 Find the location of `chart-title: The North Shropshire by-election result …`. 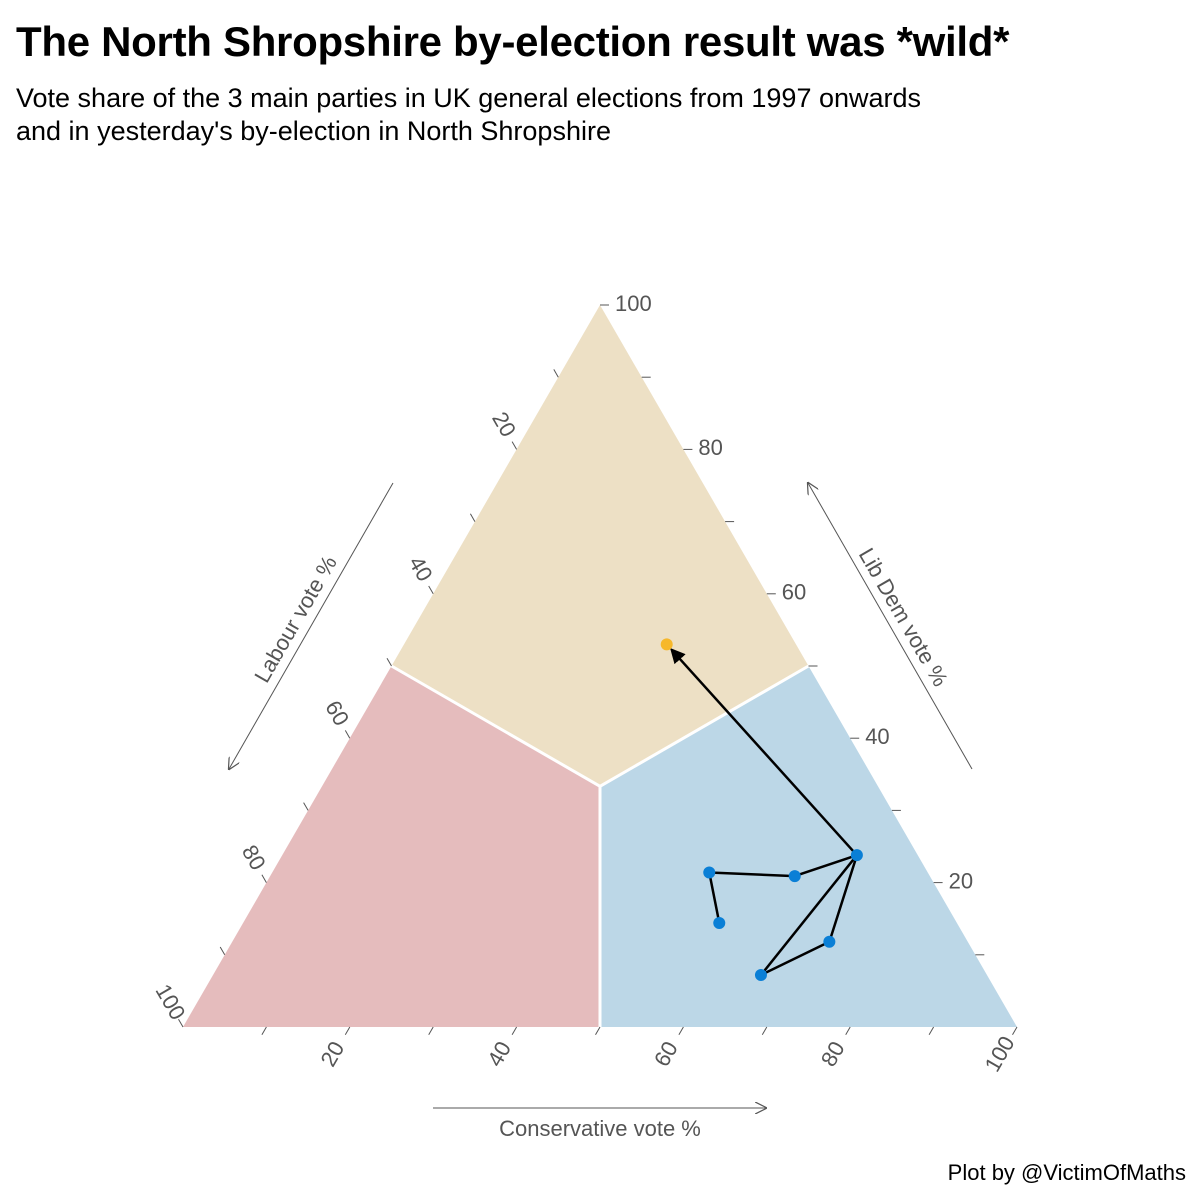

chart-title: The North Shropshire by-election result … is located at coordinates (513, 41).